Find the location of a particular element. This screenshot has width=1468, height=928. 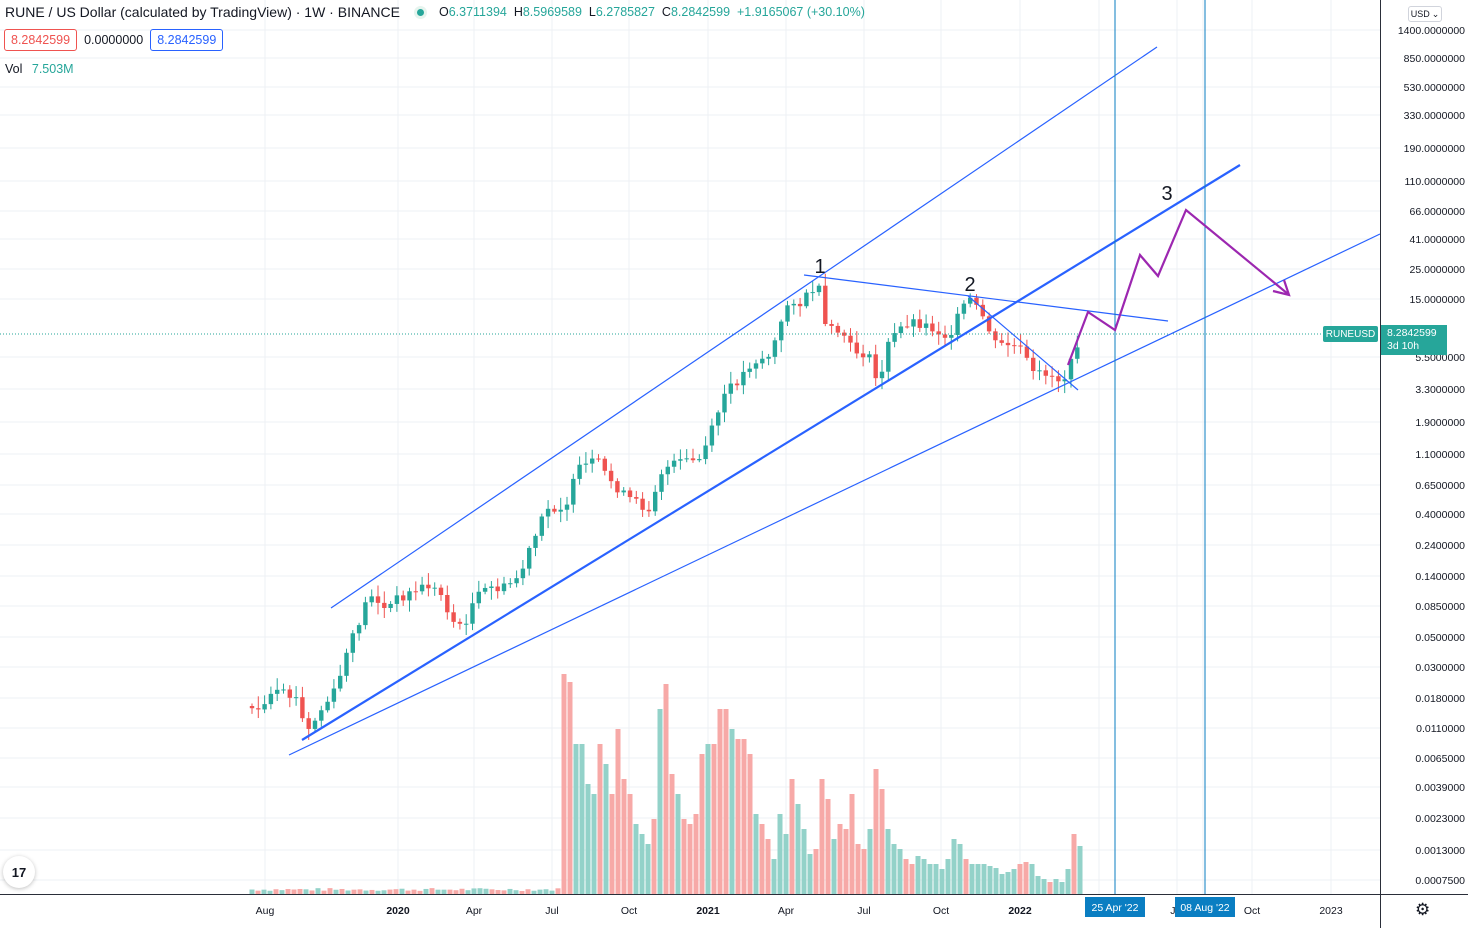

time-tick-label: 2022 is located at coordinates (1020, 911).